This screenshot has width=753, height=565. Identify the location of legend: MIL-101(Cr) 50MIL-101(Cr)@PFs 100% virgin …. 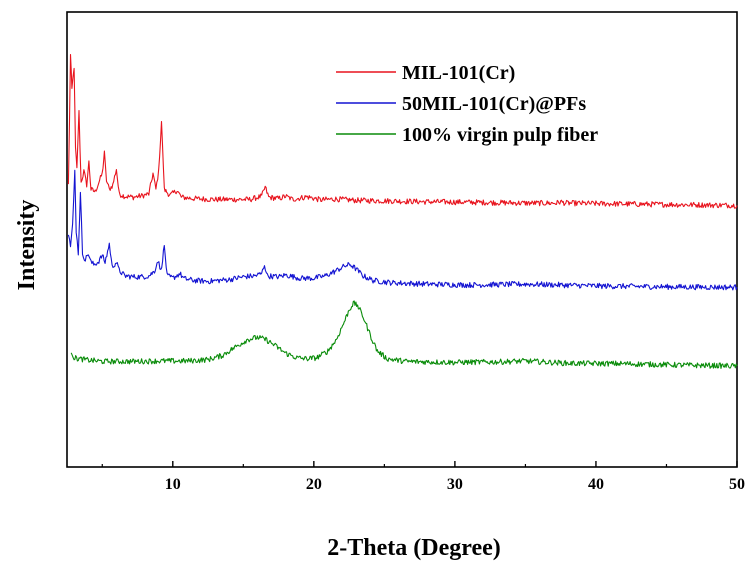
(467, 104).